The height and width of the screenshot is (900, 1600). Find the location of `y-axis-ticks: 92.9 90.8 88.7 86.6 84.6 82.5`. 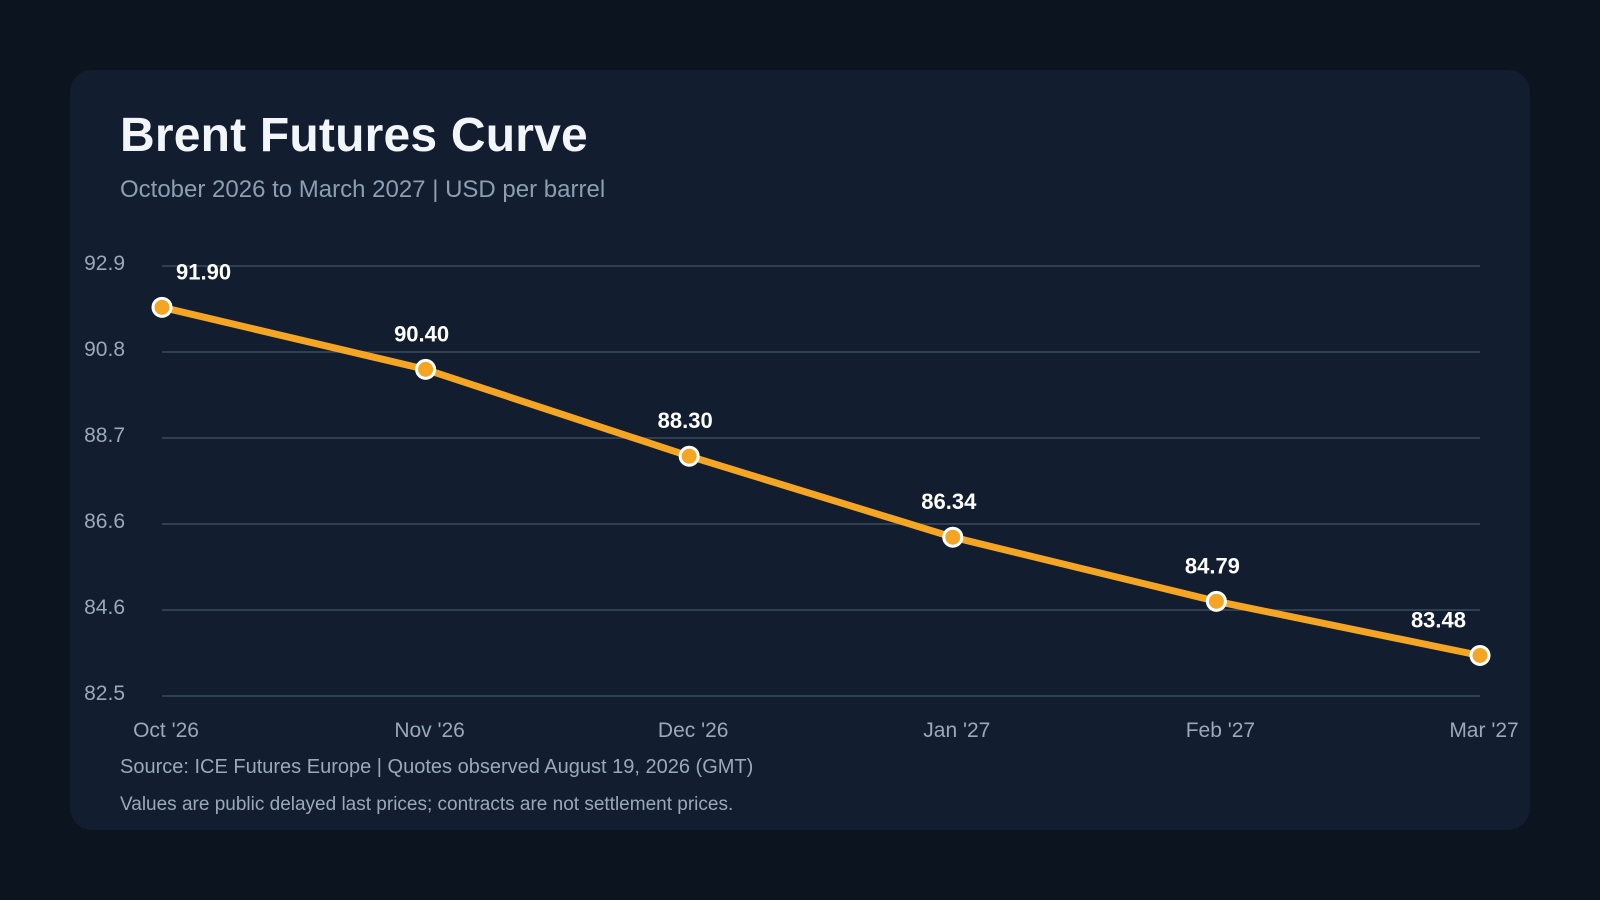

y-axis-ticks: 92.9 90.8 88.7 86.6 84.6 82.5 is located at coordinates (104, 478).